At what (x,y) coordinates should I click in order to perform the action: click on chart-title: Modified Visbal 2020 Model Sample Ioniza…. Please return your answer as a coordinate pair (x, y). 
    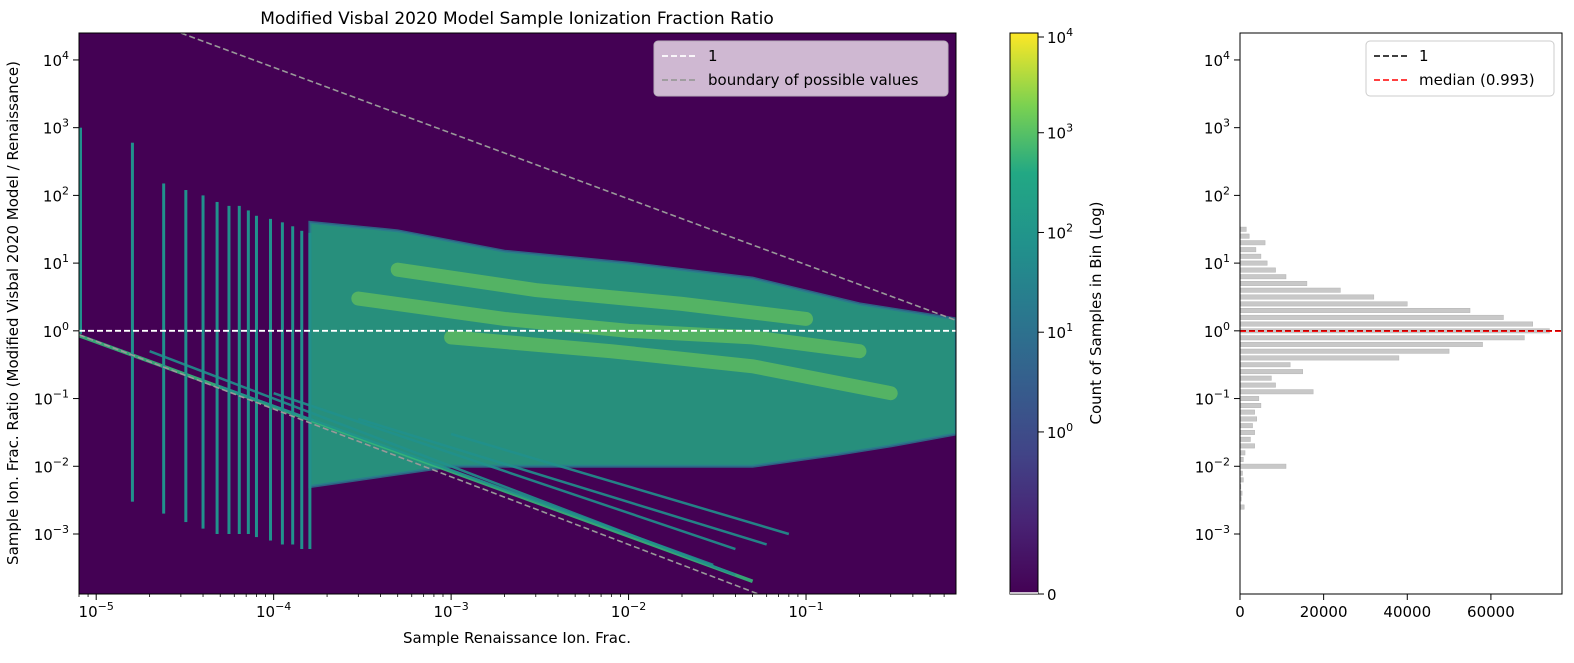
    Looking at the image, I should click on (517, 19).